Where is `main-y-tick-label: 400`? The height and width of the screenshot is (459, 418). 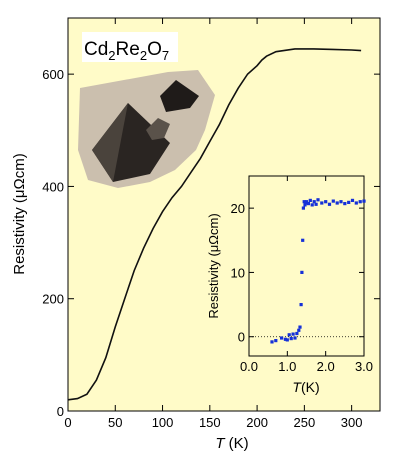 main-y-tick-label: 400 is located at coordinates (53, 186).